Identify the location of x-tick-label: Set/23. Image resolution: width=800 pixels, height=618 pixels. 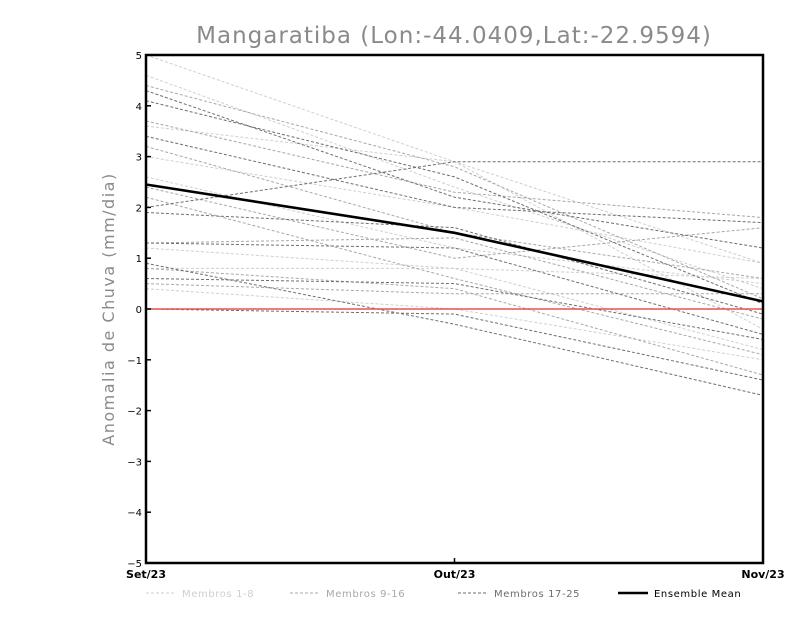
(146, 574).